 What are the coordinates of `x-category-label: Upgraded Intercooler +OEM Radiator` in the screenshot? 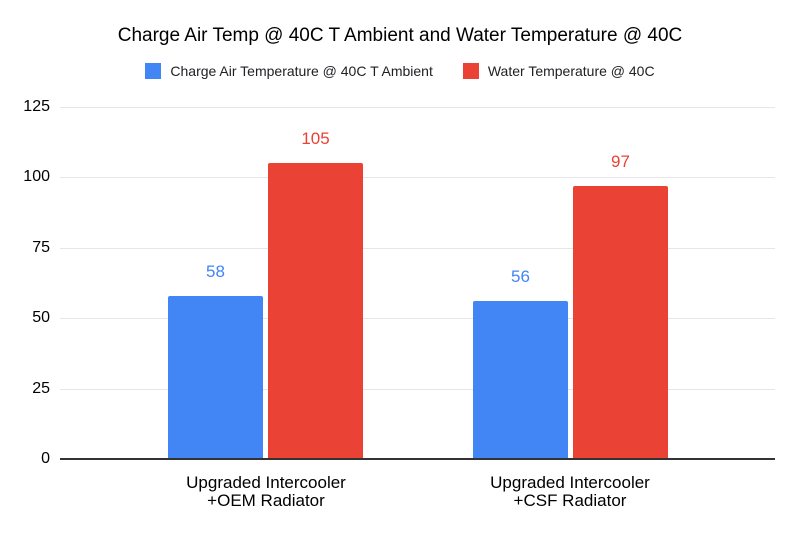 It's located at (266, 492).